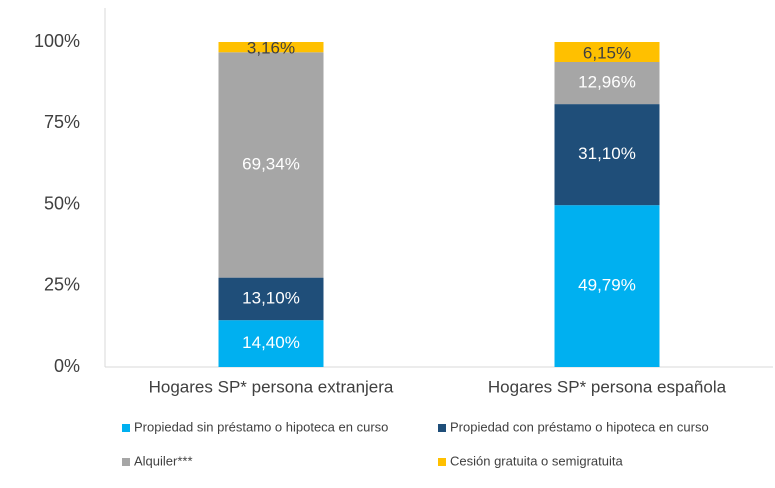  I want to click on y-tick-label: 0%, so click(67, 366).